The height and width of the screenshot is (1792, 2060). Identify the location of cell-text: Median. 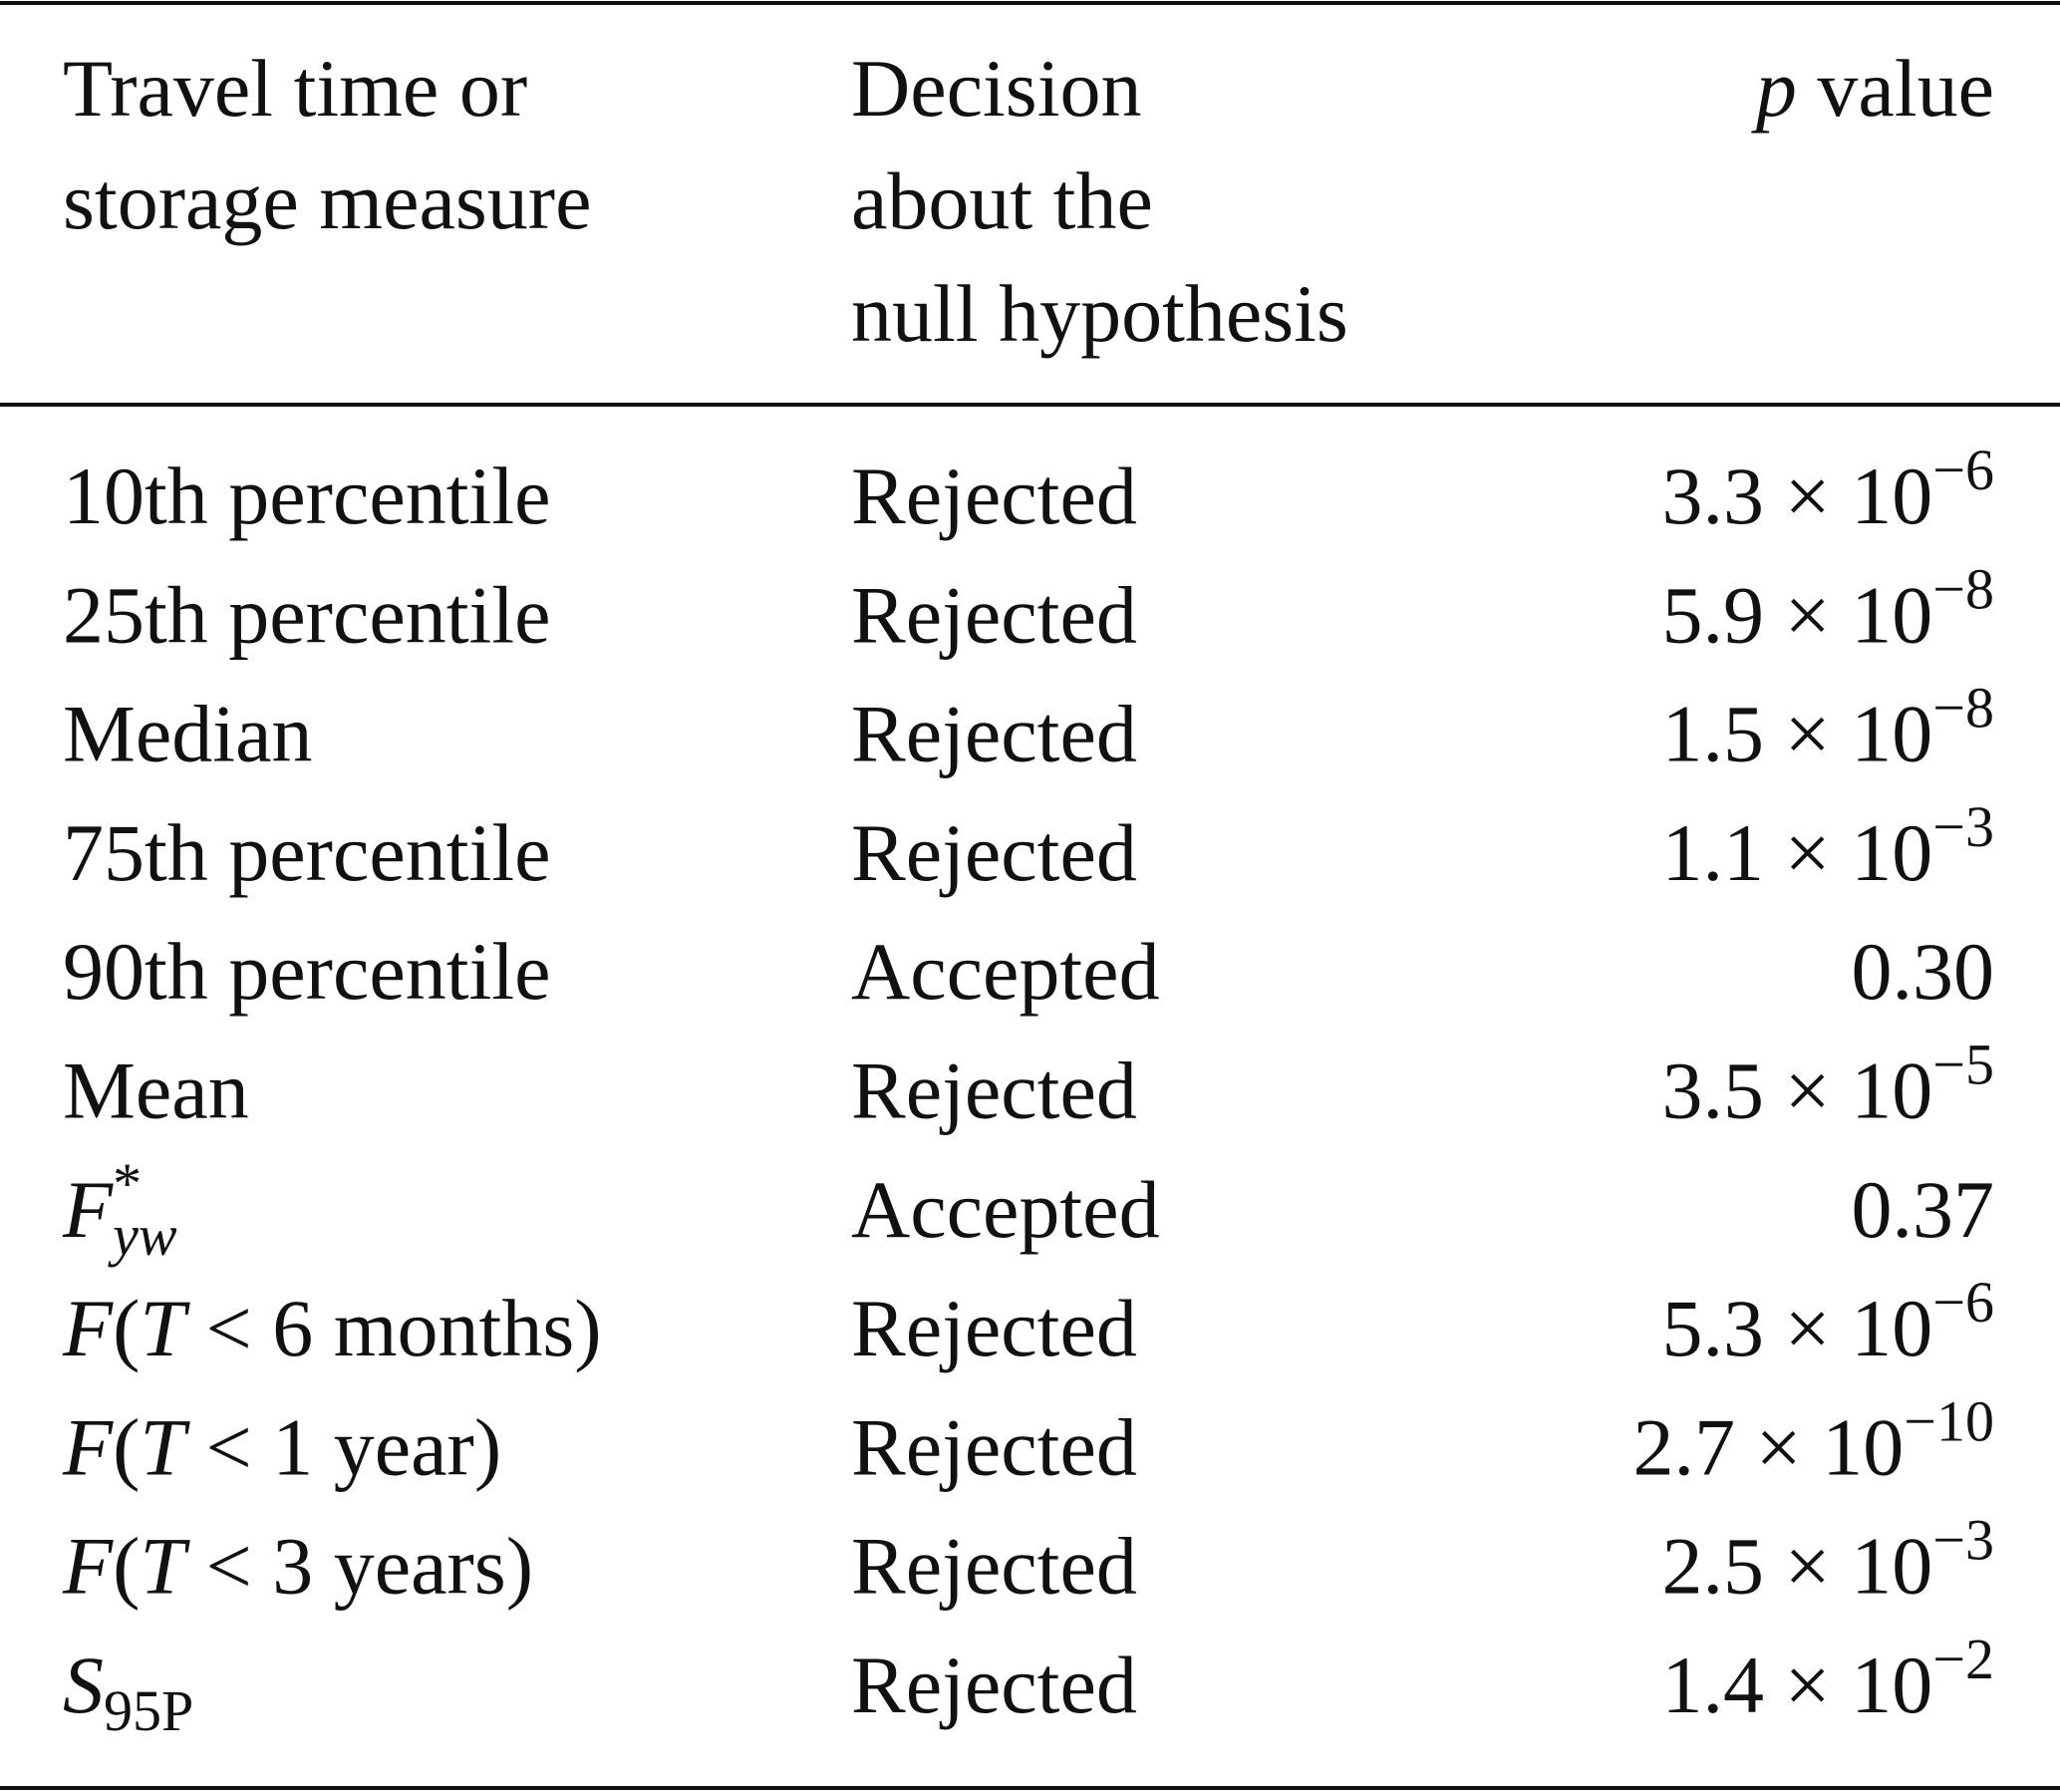
(187, 734).